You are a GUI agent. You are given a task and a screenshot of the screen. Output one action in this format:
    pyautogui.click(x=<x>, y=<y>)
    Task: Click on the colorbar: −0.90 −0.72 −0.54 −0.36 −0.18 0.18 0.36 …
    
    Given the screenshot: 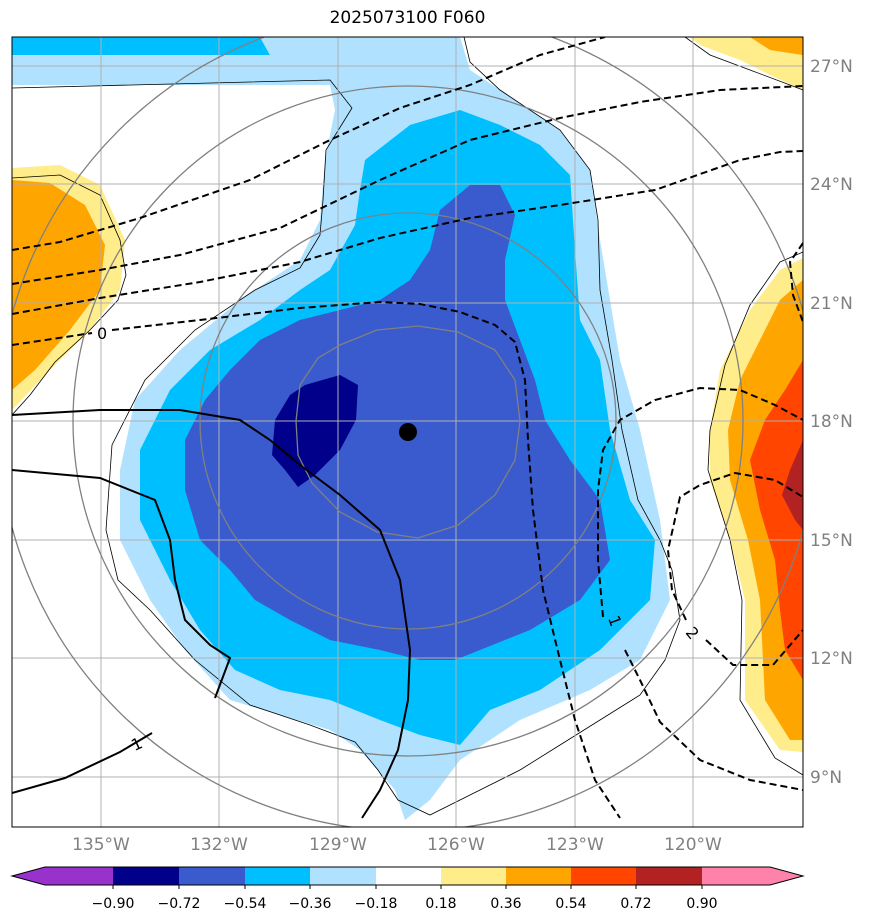 What is the action you would take?
    pyautogui.click(x=407, y=889)
    